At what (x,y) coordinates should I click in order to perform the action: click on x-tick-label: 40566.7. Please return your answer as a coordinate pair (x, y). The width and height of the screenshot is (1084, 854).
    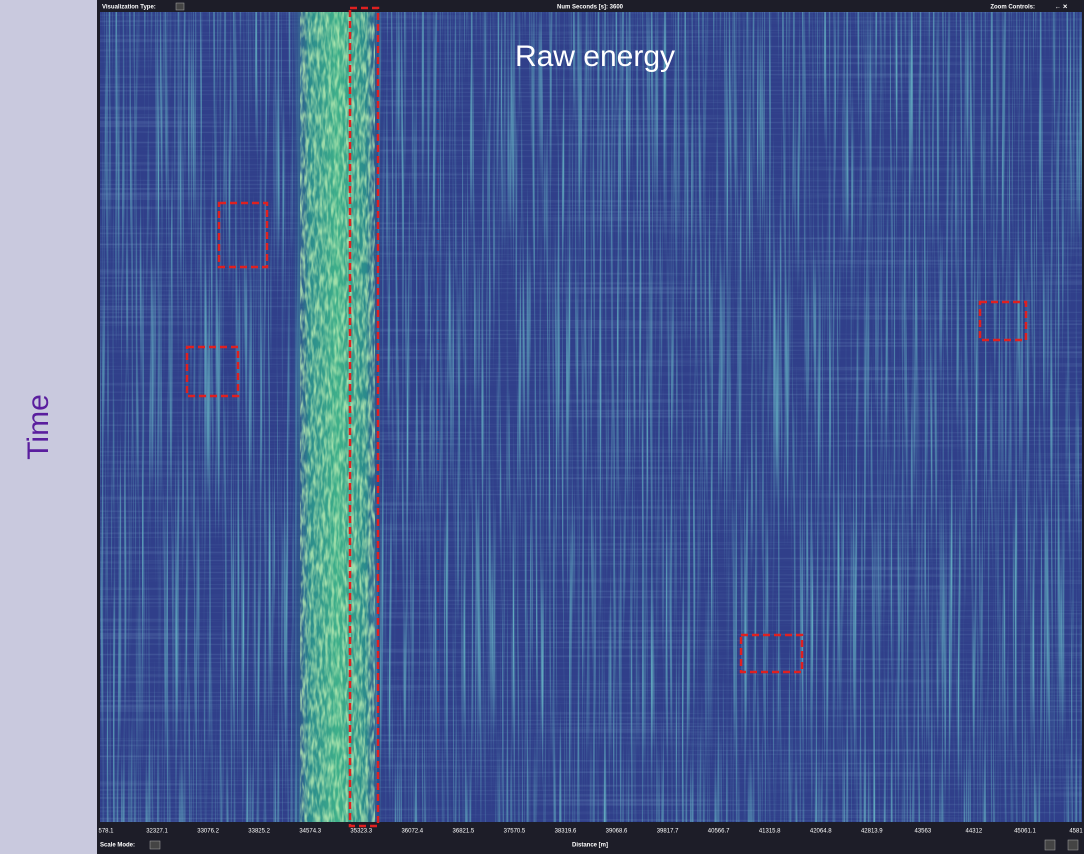
    Looking at the image, I should click on (719, 832).